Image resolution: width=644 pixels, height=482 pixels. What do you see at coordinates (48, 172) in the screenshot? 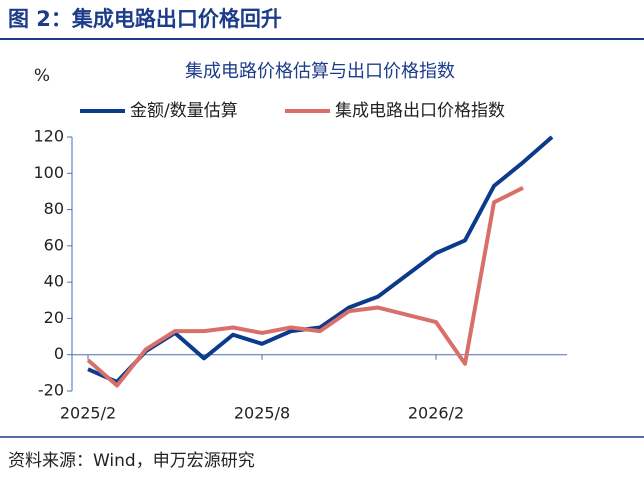
I see `y-tick-label: 100` at bounding box center [48, 172].